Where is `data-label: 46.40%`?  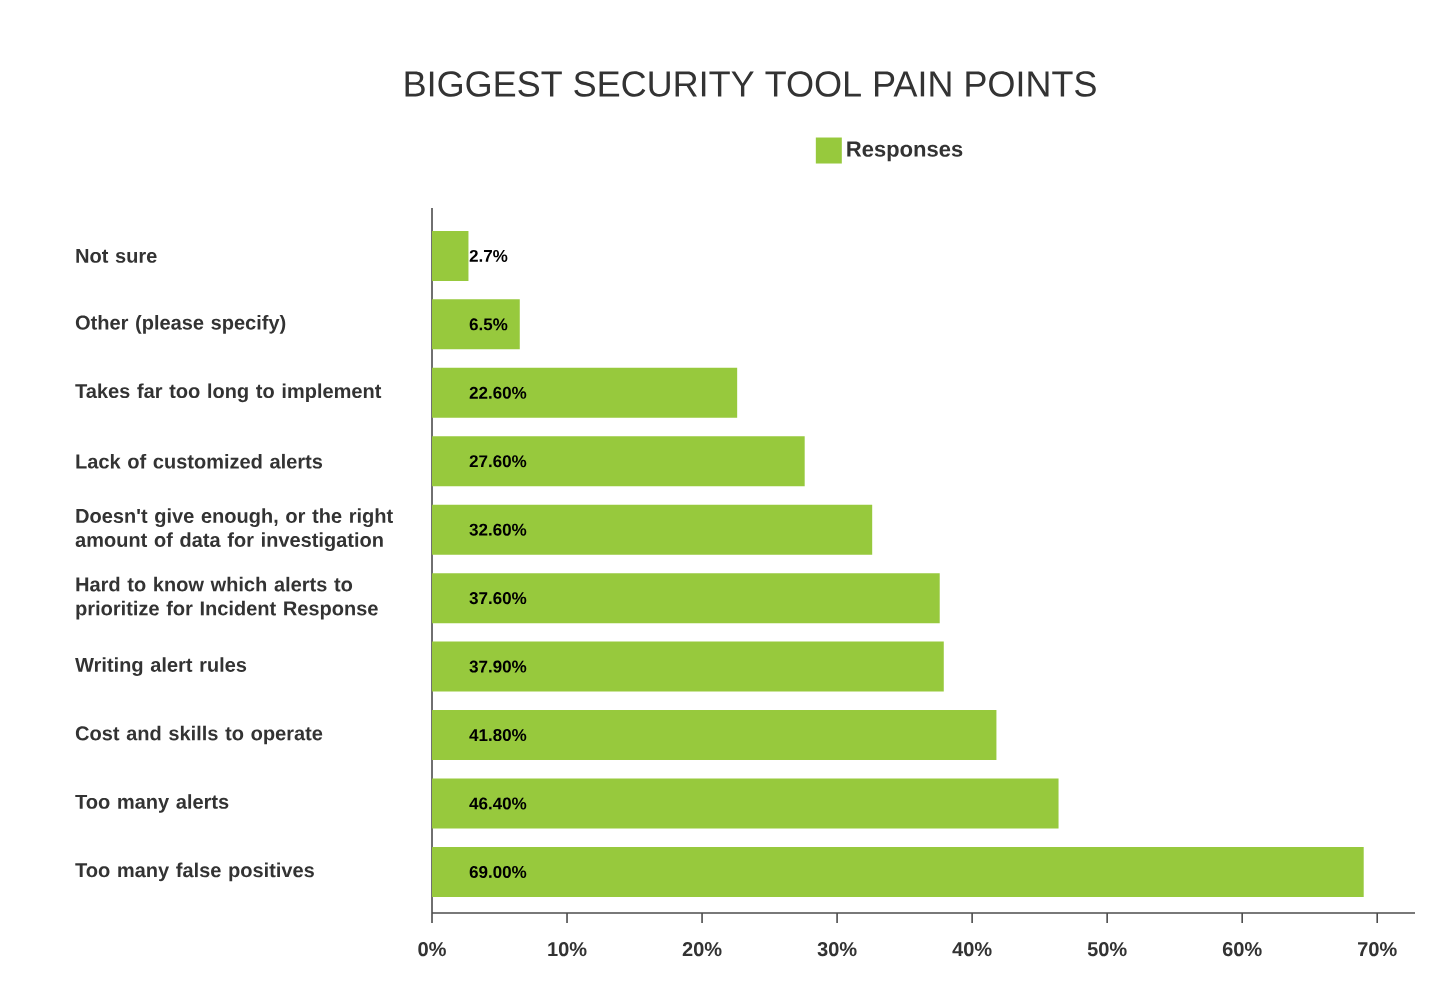
data-label: 46.40% is located at coordinates (498, 803).